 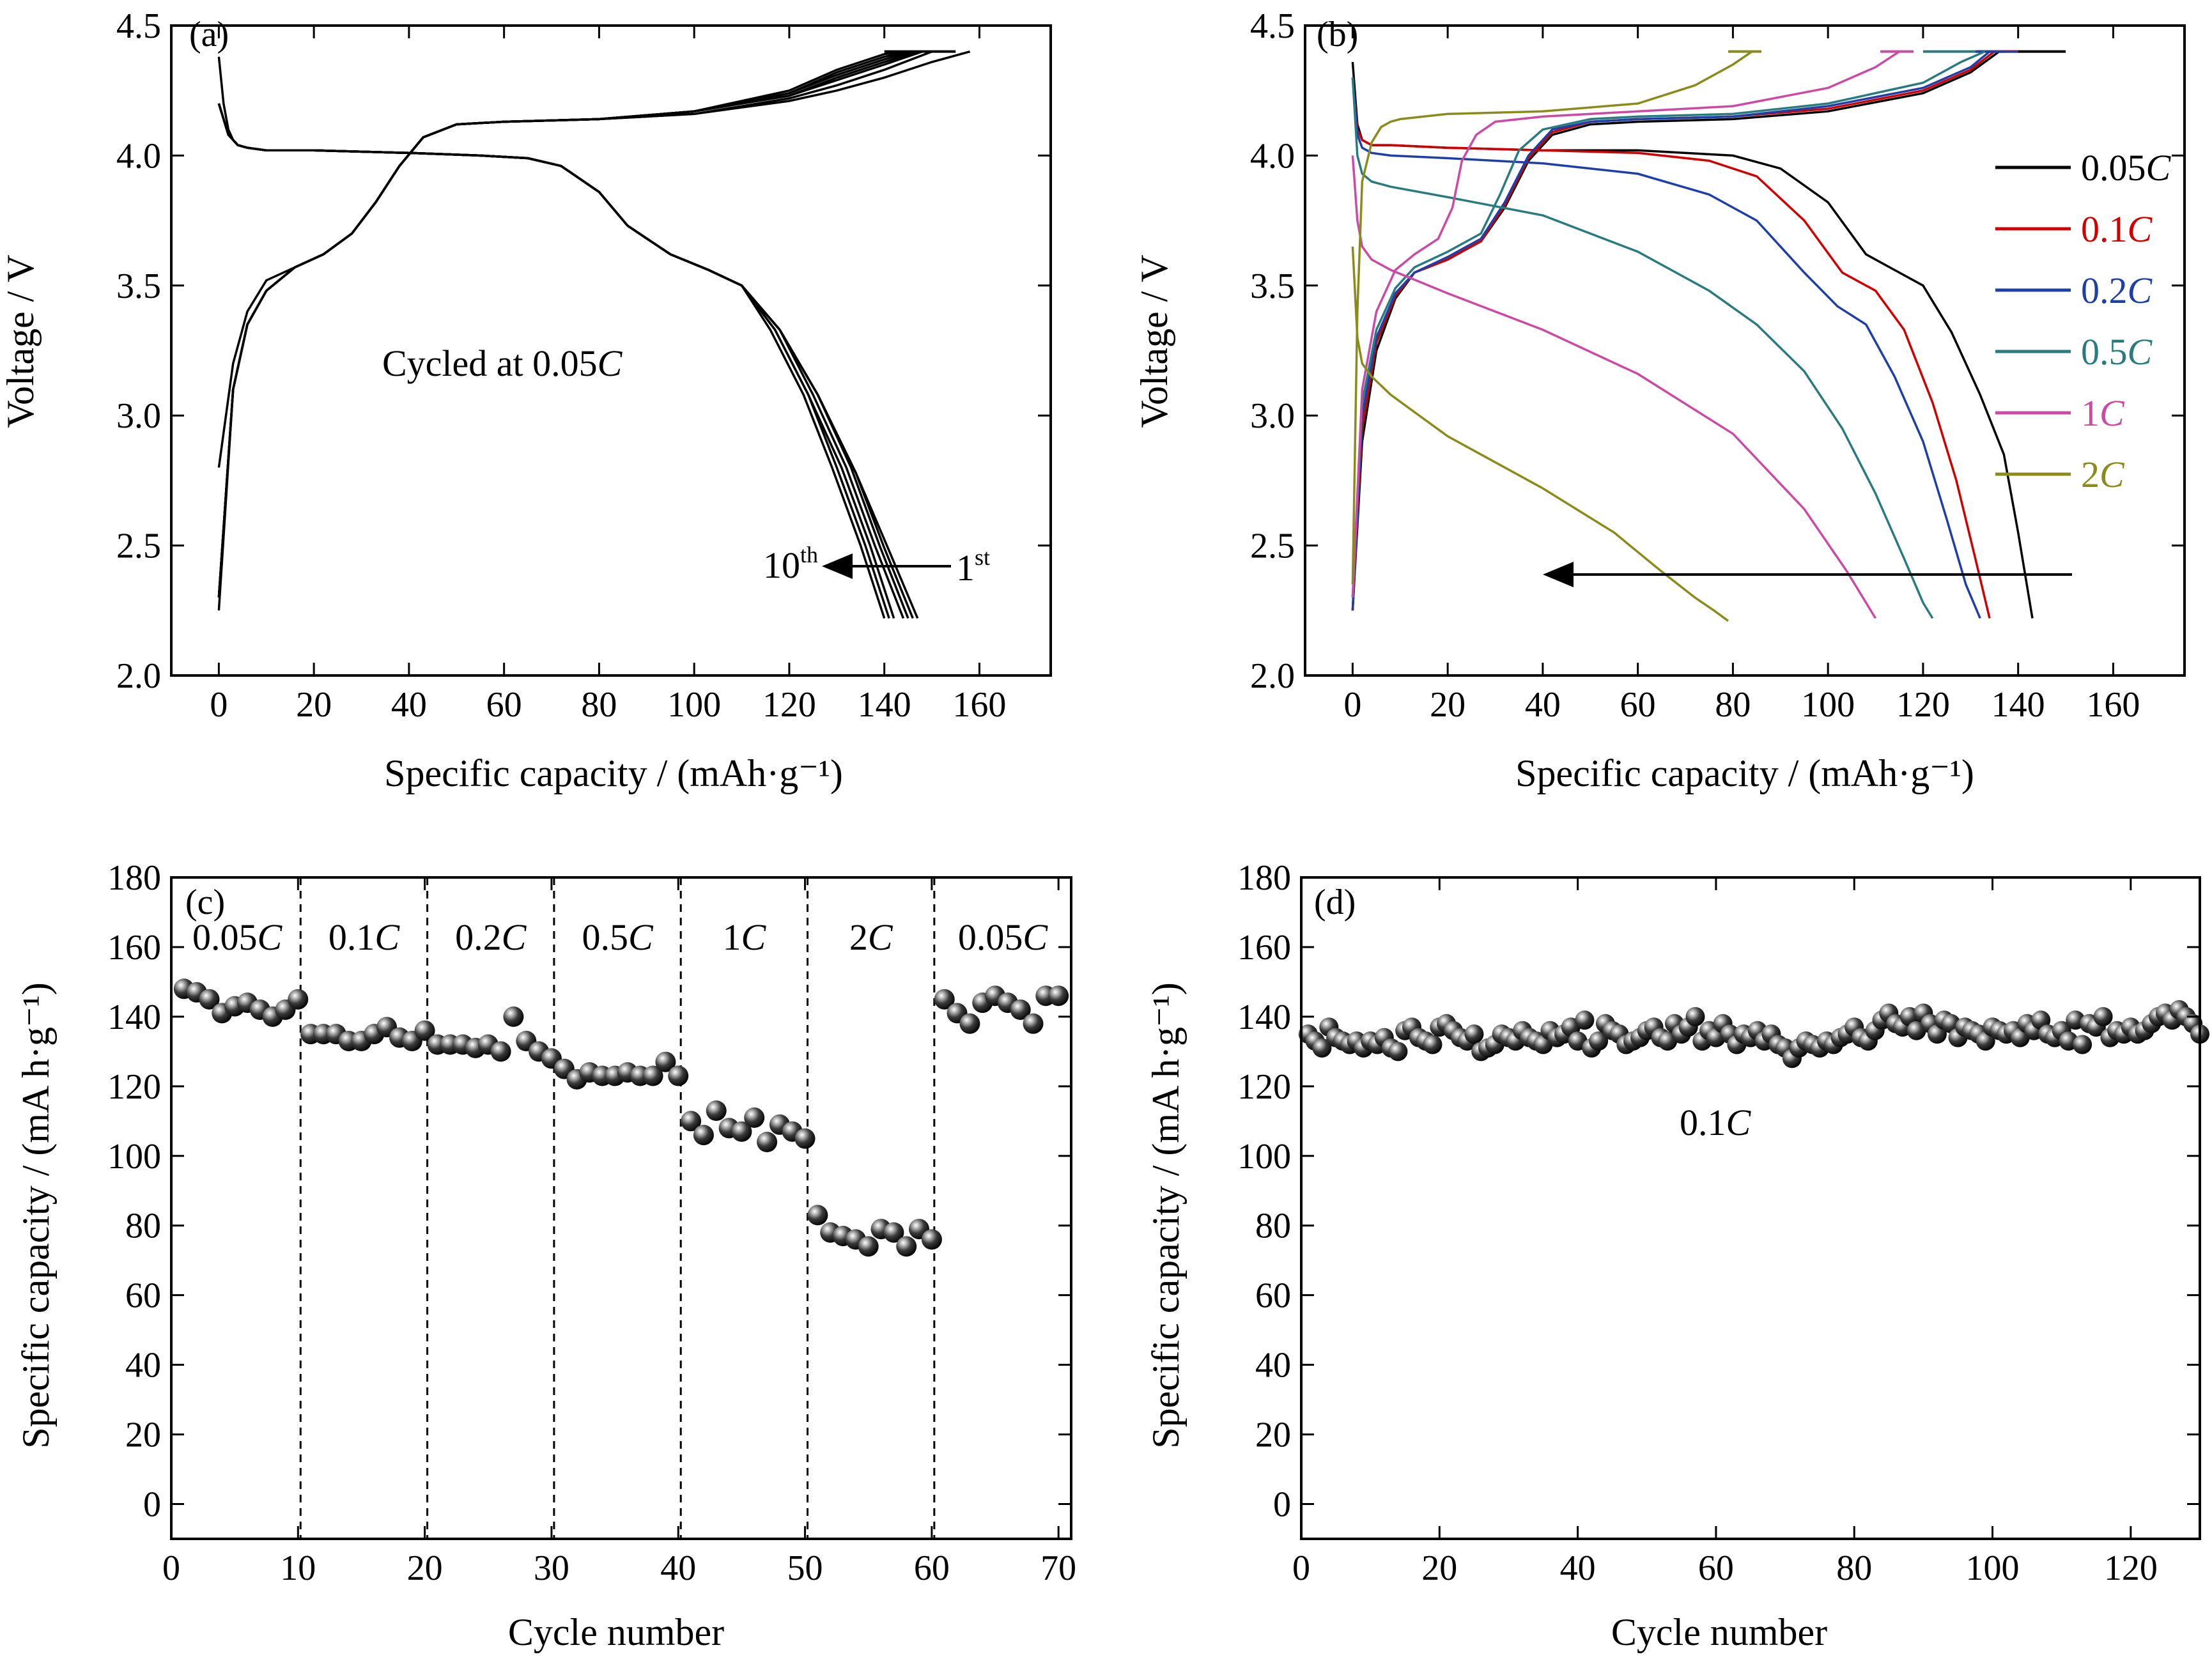 What do you see at coordinates (138, 546) in the screenshot?
I see `panel-a-y-tick-label: 2.5` at bounding box center [138, 546].